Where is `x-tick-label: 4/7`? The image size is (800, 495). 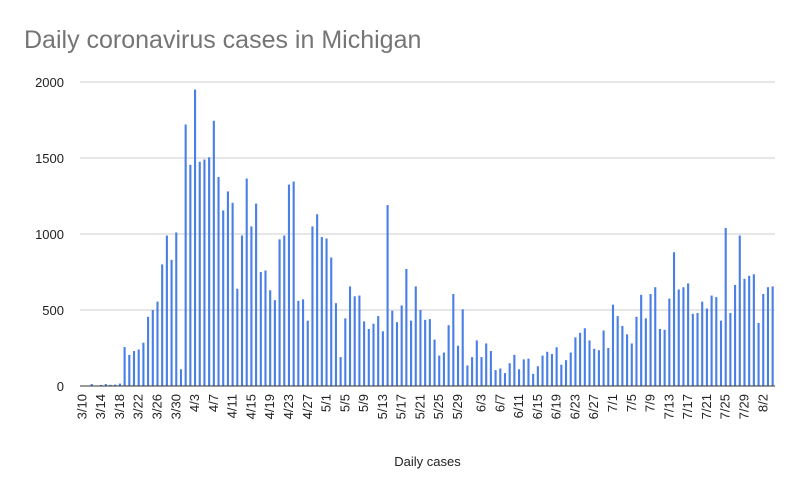
x-tick-label: 4/7 is located at coordinates (213, 403).